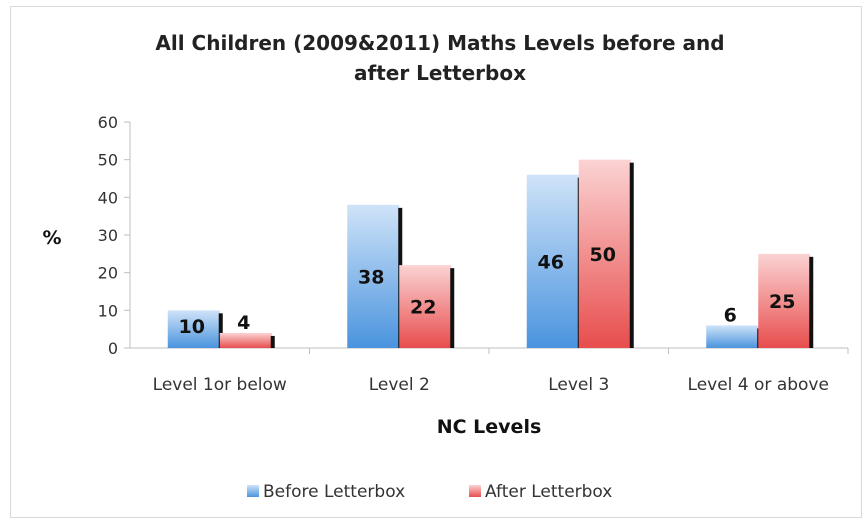  What do you see at coordinates (489, 427) in the screenshot?
I see `x-axis-label: NC Levels` at bounding box center [489, 427].